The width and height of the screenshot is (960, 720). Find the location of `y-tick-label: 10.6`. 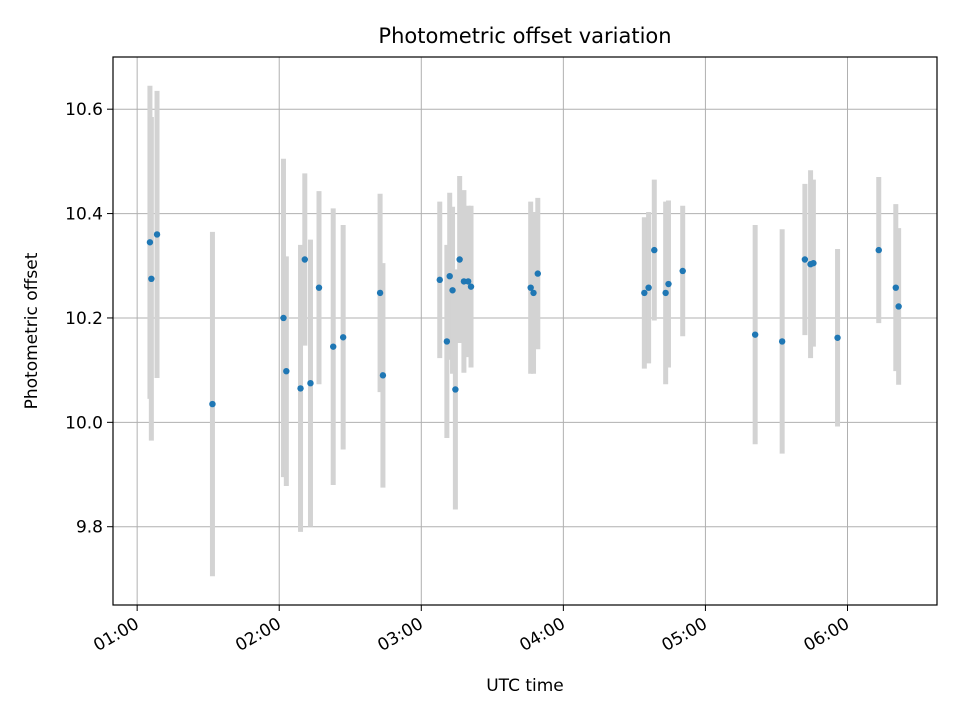

y-tick-label: 10.6 is located at coordinates (84, 110).